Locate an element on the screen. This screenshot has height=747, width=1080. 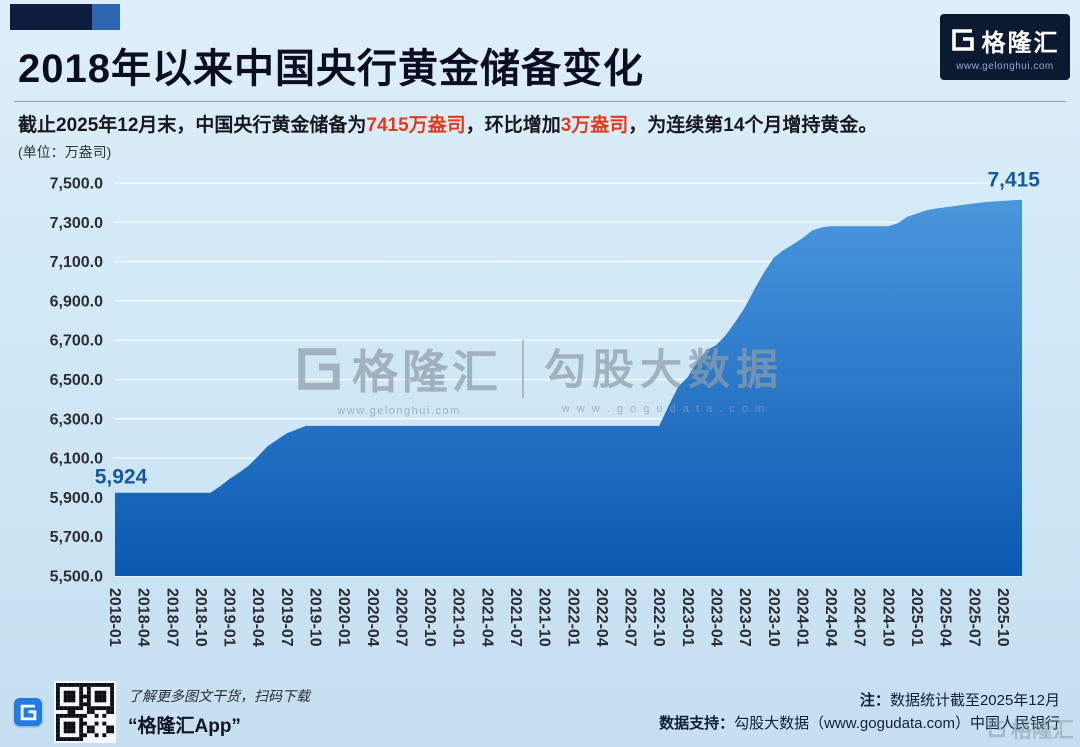
footer-captions: 了解更多图文干货，扫码下载 “格隆汇App” is located at coordinates (219, 712).